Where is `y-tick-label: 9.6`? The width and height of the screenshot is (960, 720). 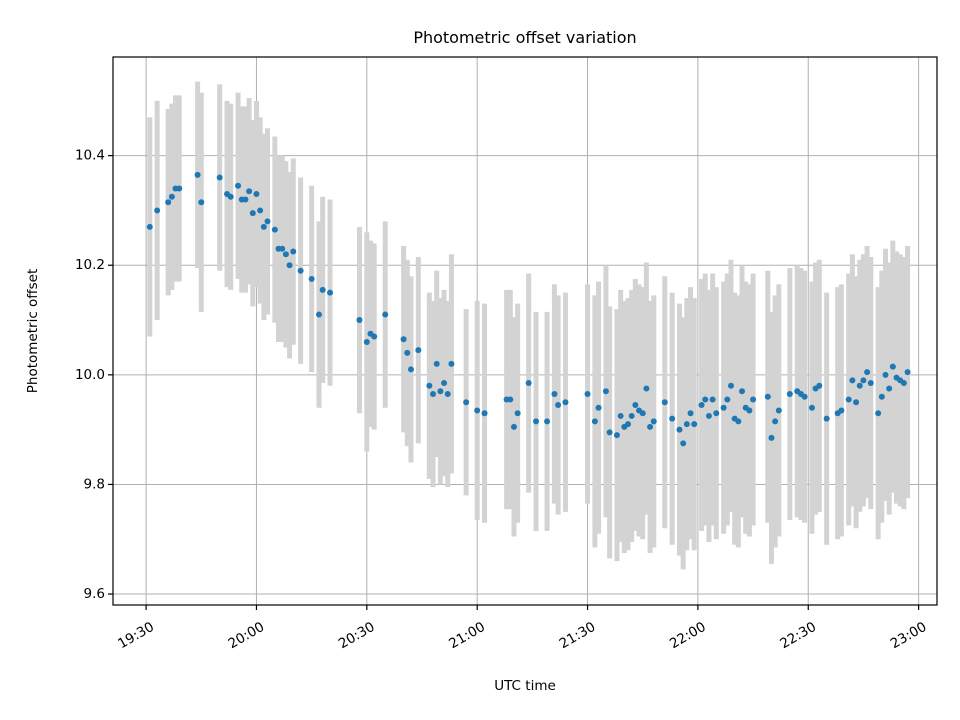
y-tick-label: 9.6 is located at coordinates (94, 594).